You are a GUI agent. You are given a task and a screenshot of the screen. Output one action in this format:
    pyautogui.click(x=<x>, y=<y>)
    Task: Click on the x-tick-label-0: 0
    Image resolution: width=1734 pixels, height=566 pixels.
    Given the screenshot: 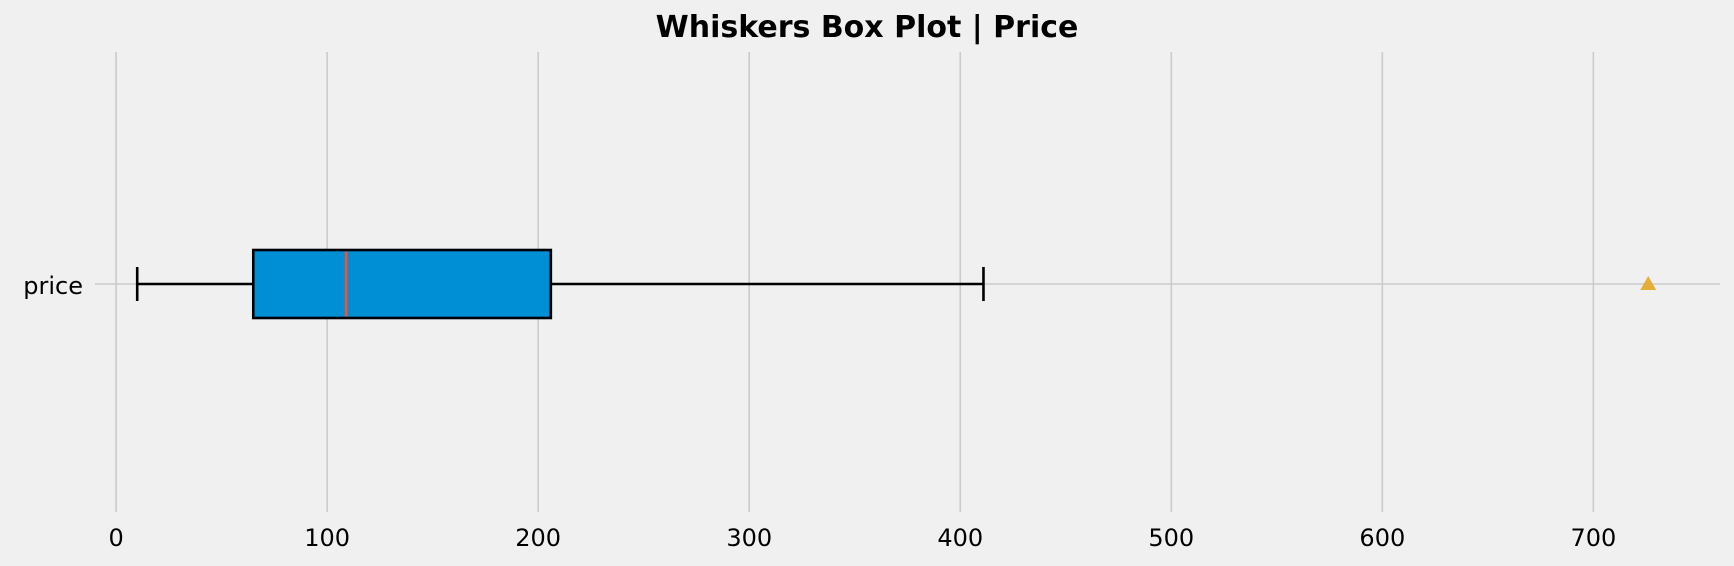 What is the action you would take?
    pyautogui.click(x=115, y=538)
    